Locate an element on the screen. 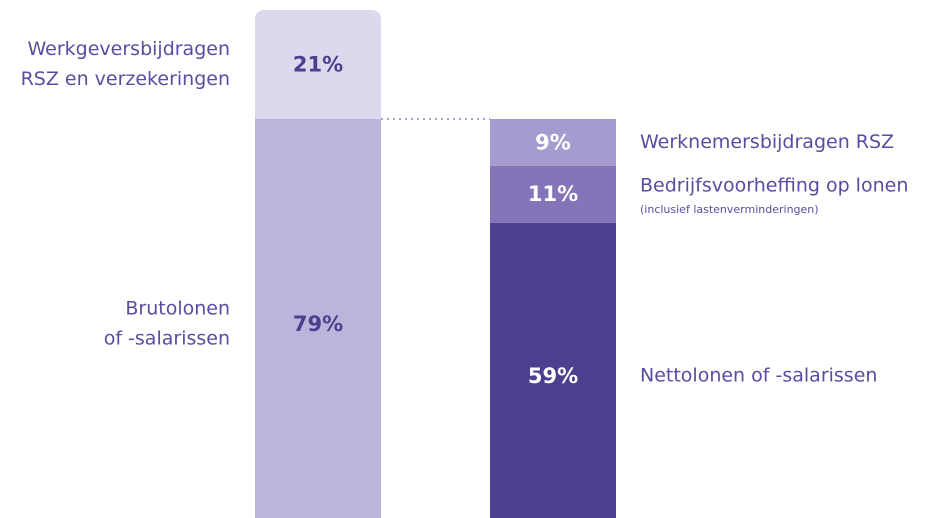 The image size is (942, 518). value-label: 59% is located at coordinates (553, 376).